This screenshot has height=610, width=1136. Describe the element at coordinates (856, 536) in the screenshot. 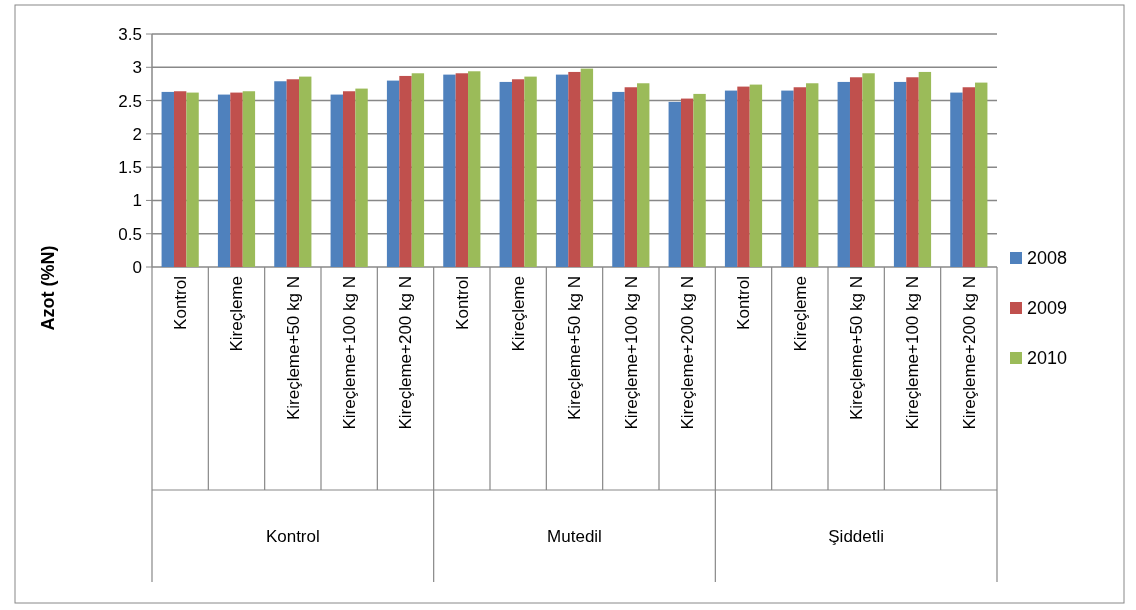

I see `text: Şiddetli` at that location.